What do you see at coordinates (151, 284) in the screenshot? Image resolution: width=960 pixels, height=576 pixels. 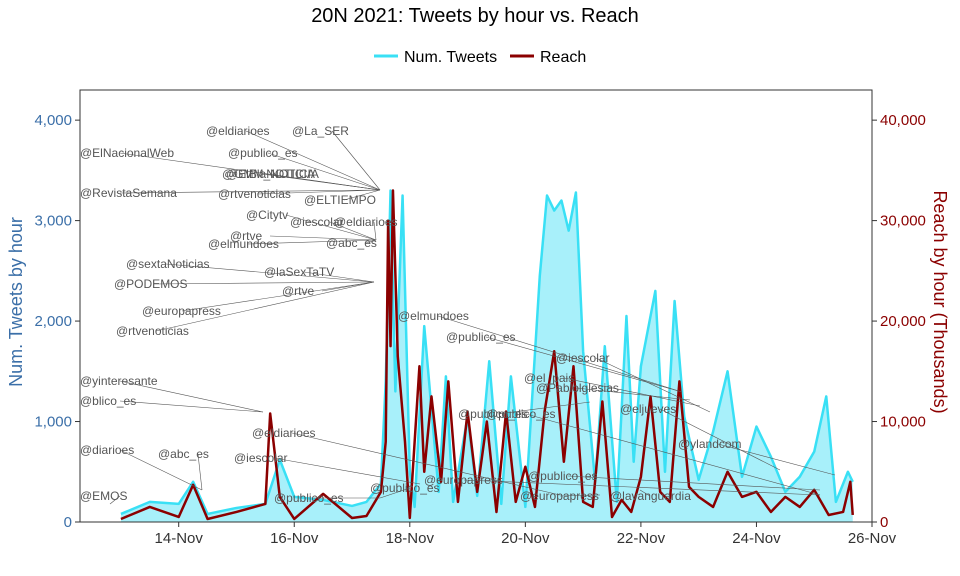 I see `annotation-label: @PODEMOS` at bounding box center [151, 284].